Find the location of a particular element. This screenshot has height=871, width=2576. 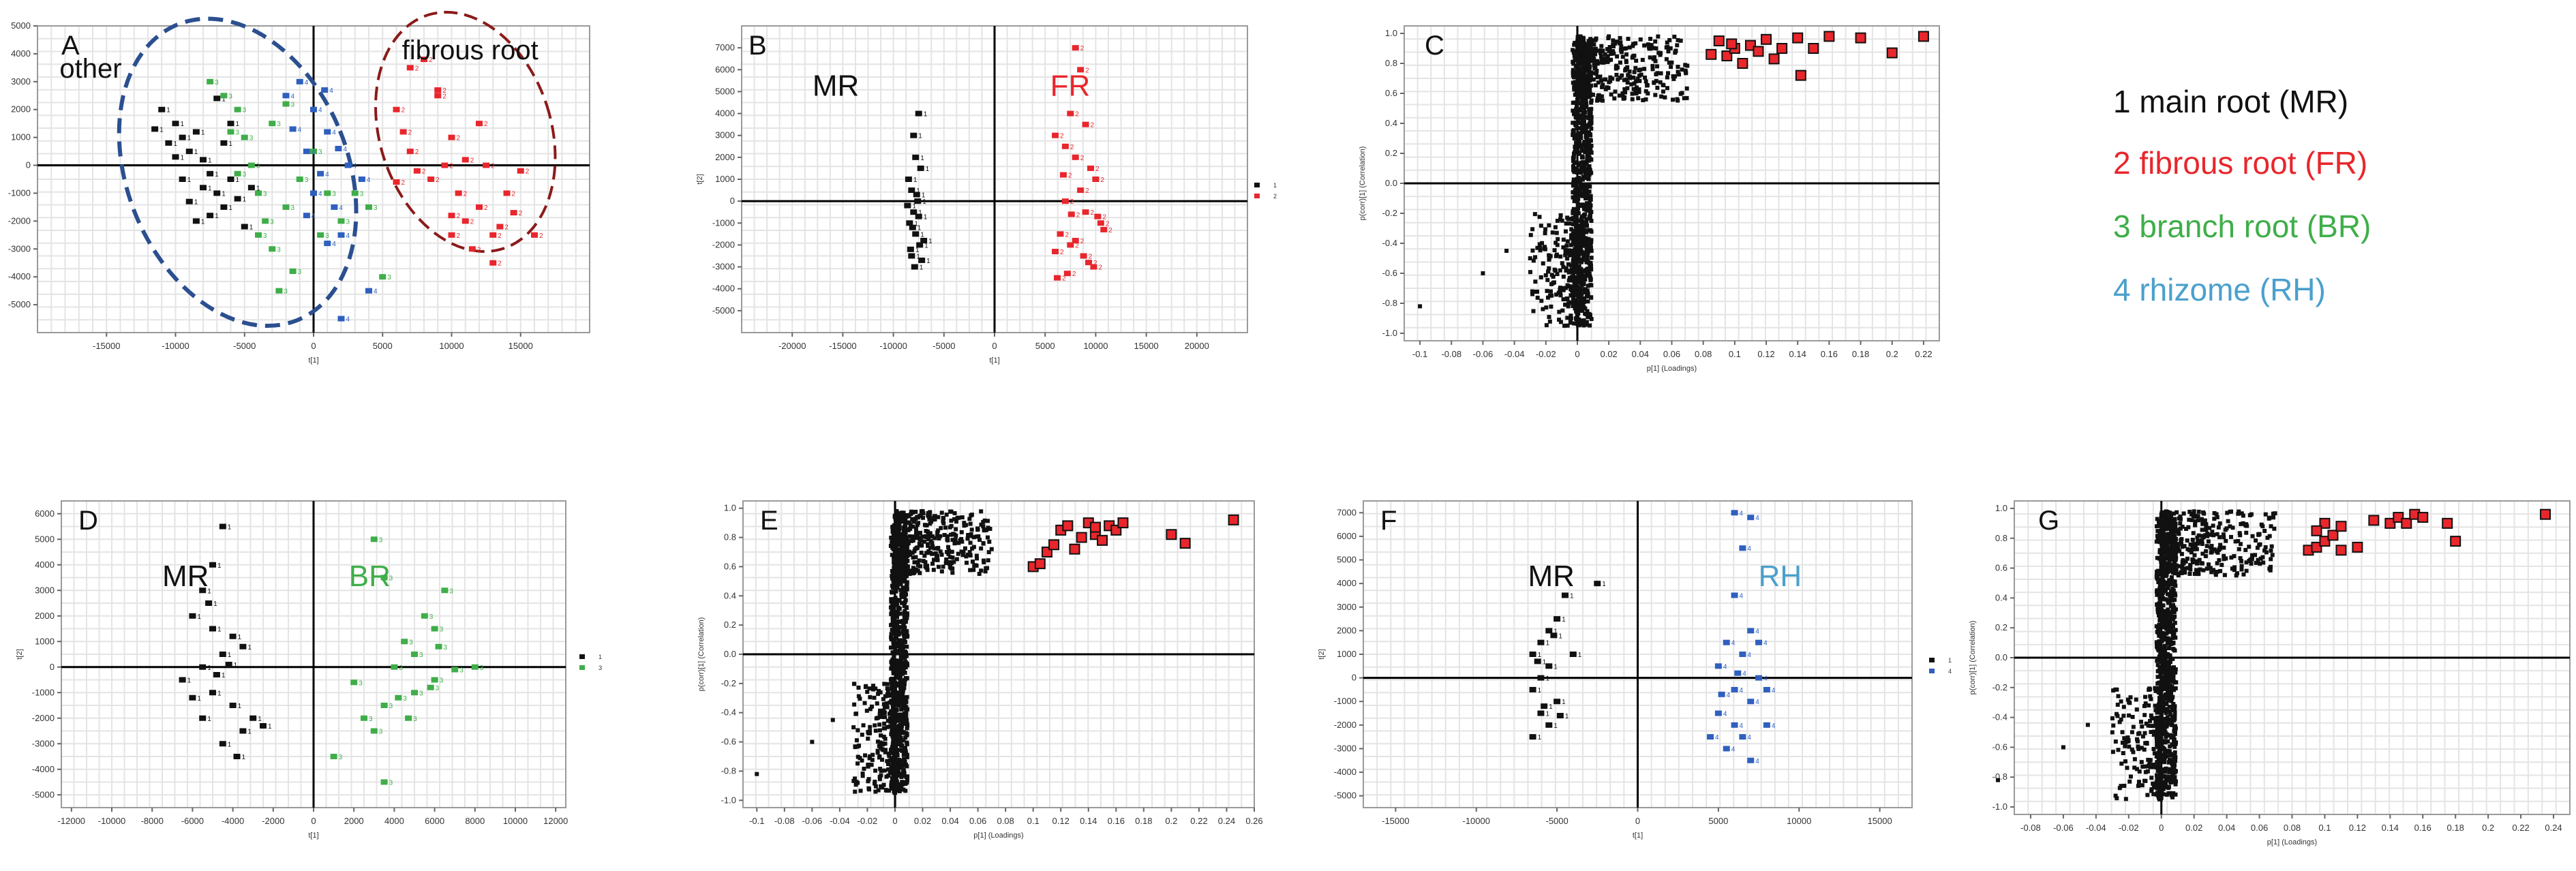

y-tick-label: 4000 is located at coordinates (725, 113).